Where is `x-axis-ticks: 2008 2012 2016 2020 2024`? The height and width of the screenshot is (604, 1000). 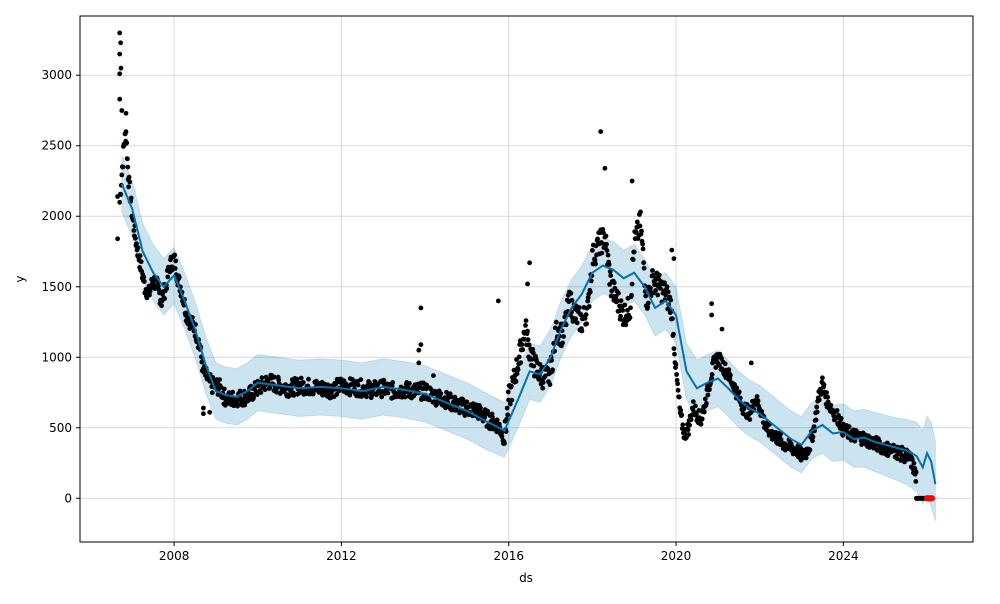 x-axis-ticks: 2008 2012 2016 2020 2024 is located at coordinates (509, 552).